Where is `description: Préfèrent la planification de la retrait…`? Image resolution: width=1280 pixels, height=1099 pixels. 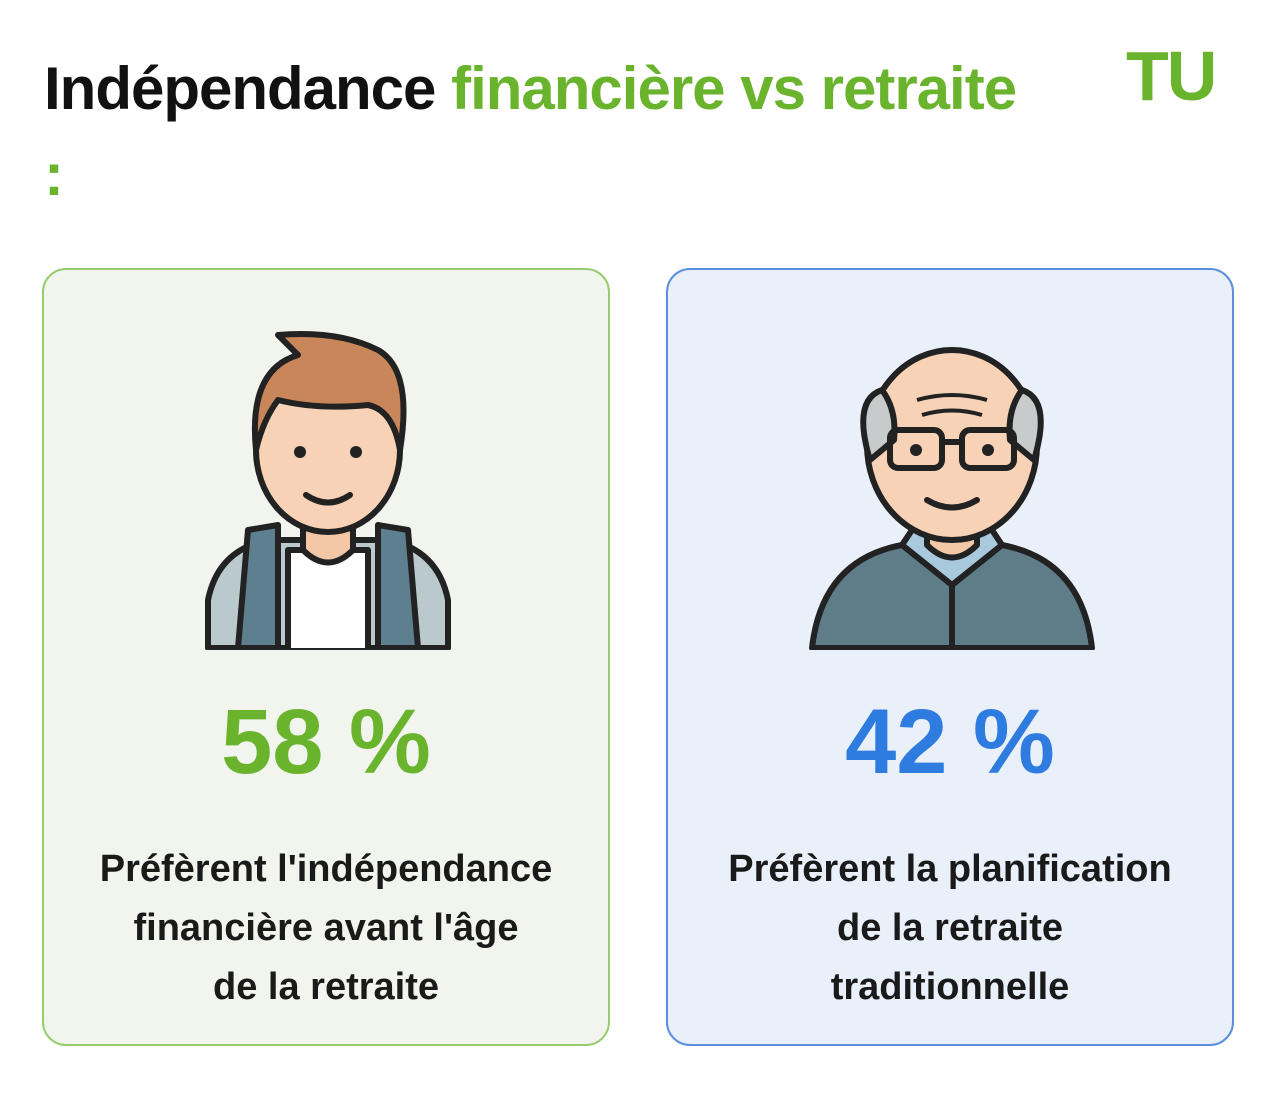
description: Préfèrent la planification de la retrait… is located at coordinates (950, 928).